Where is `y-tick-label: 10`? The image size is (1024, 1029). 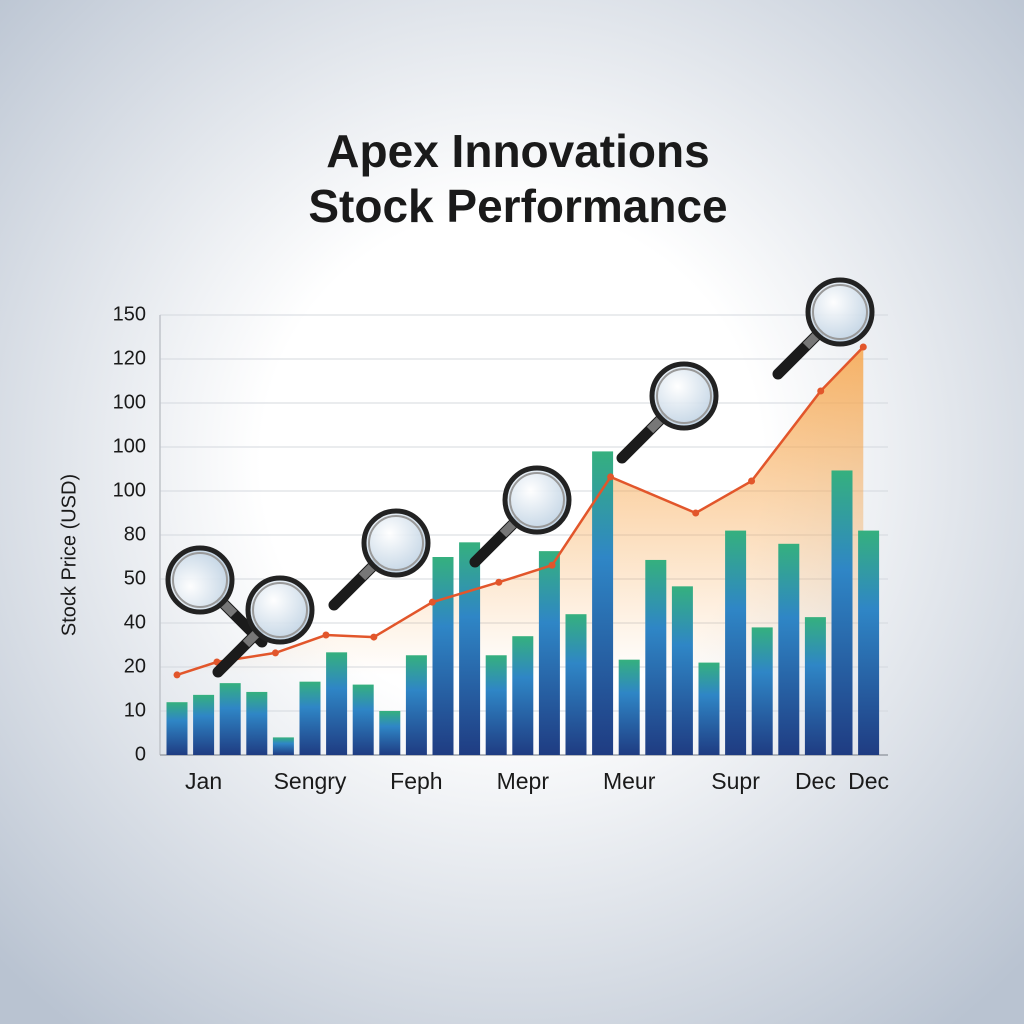
y-tick-label: 10 is located at coordinates (135, 710).